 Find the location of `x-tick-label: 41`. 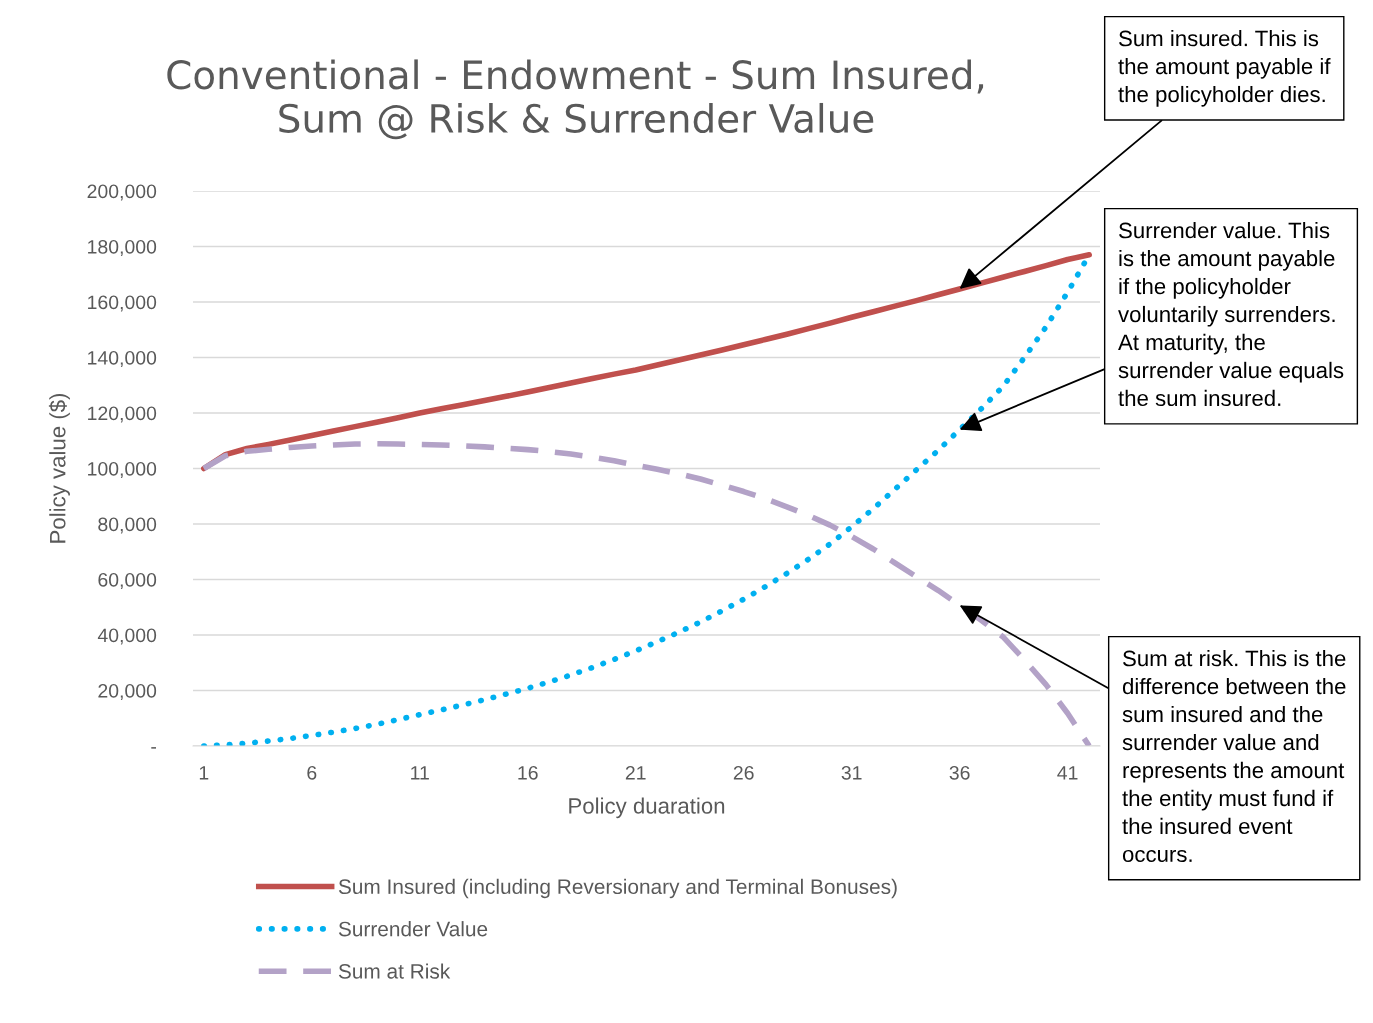

x-tick-label: 41 is located at coordinates (1067, 773).